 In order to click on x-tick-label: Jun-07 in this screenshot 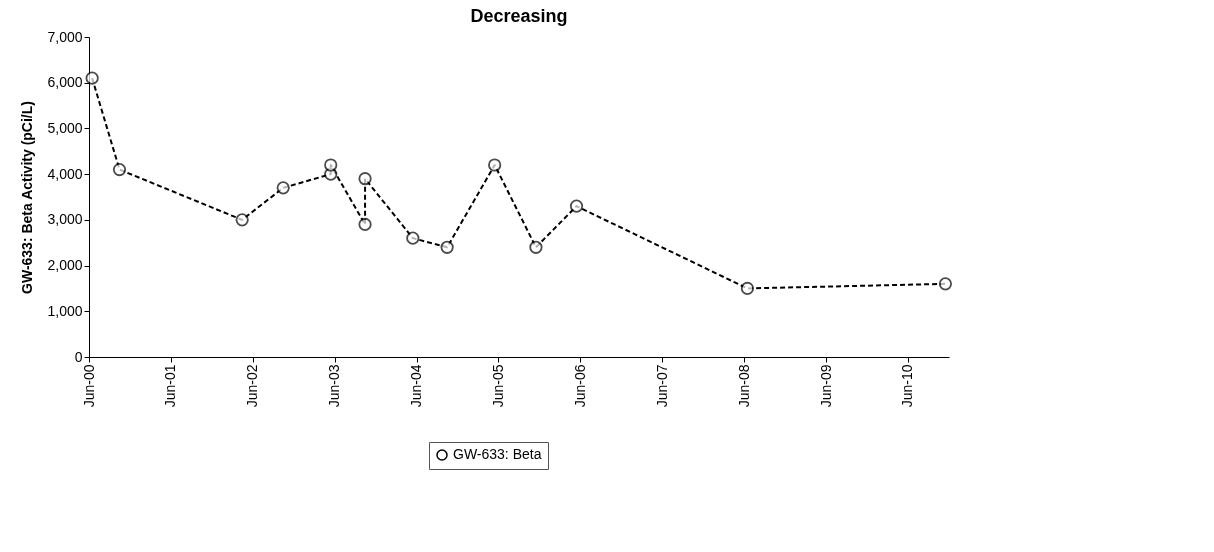, I will do `click(661, 386)`.